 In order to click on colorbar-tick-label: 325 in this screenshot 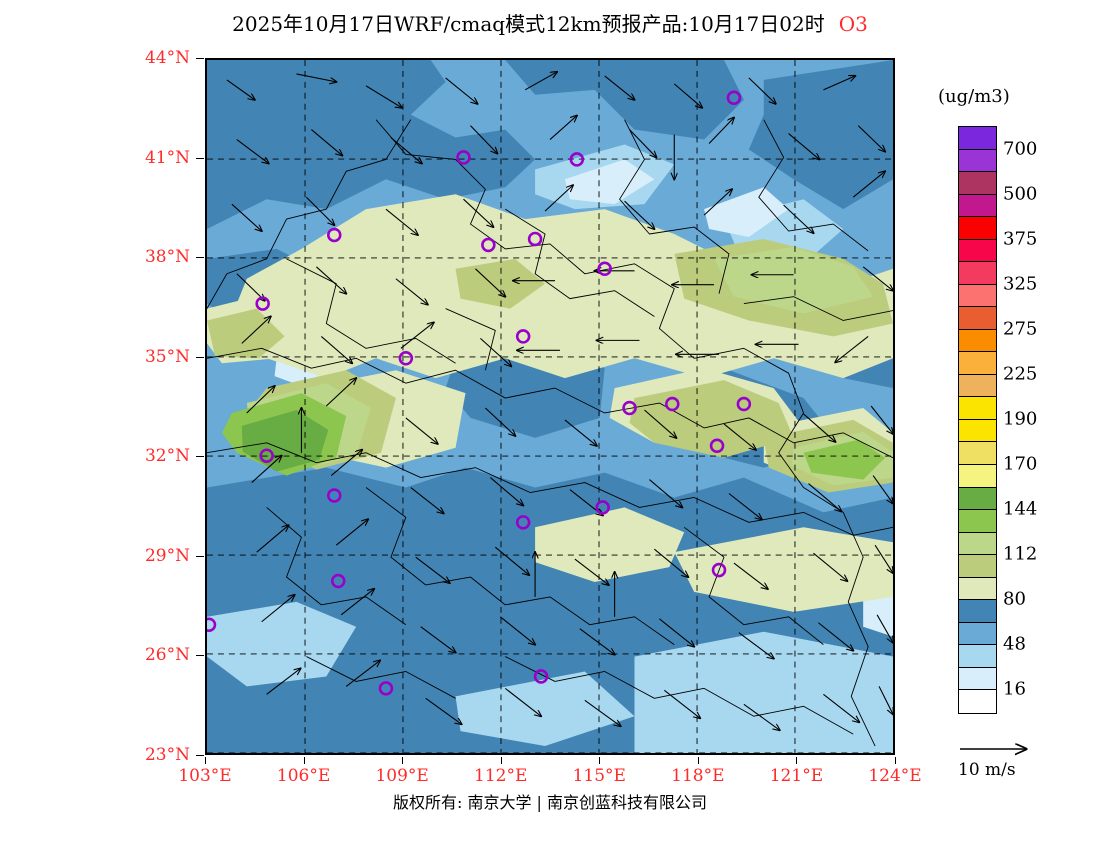, I will do `click(1020, 284)`.